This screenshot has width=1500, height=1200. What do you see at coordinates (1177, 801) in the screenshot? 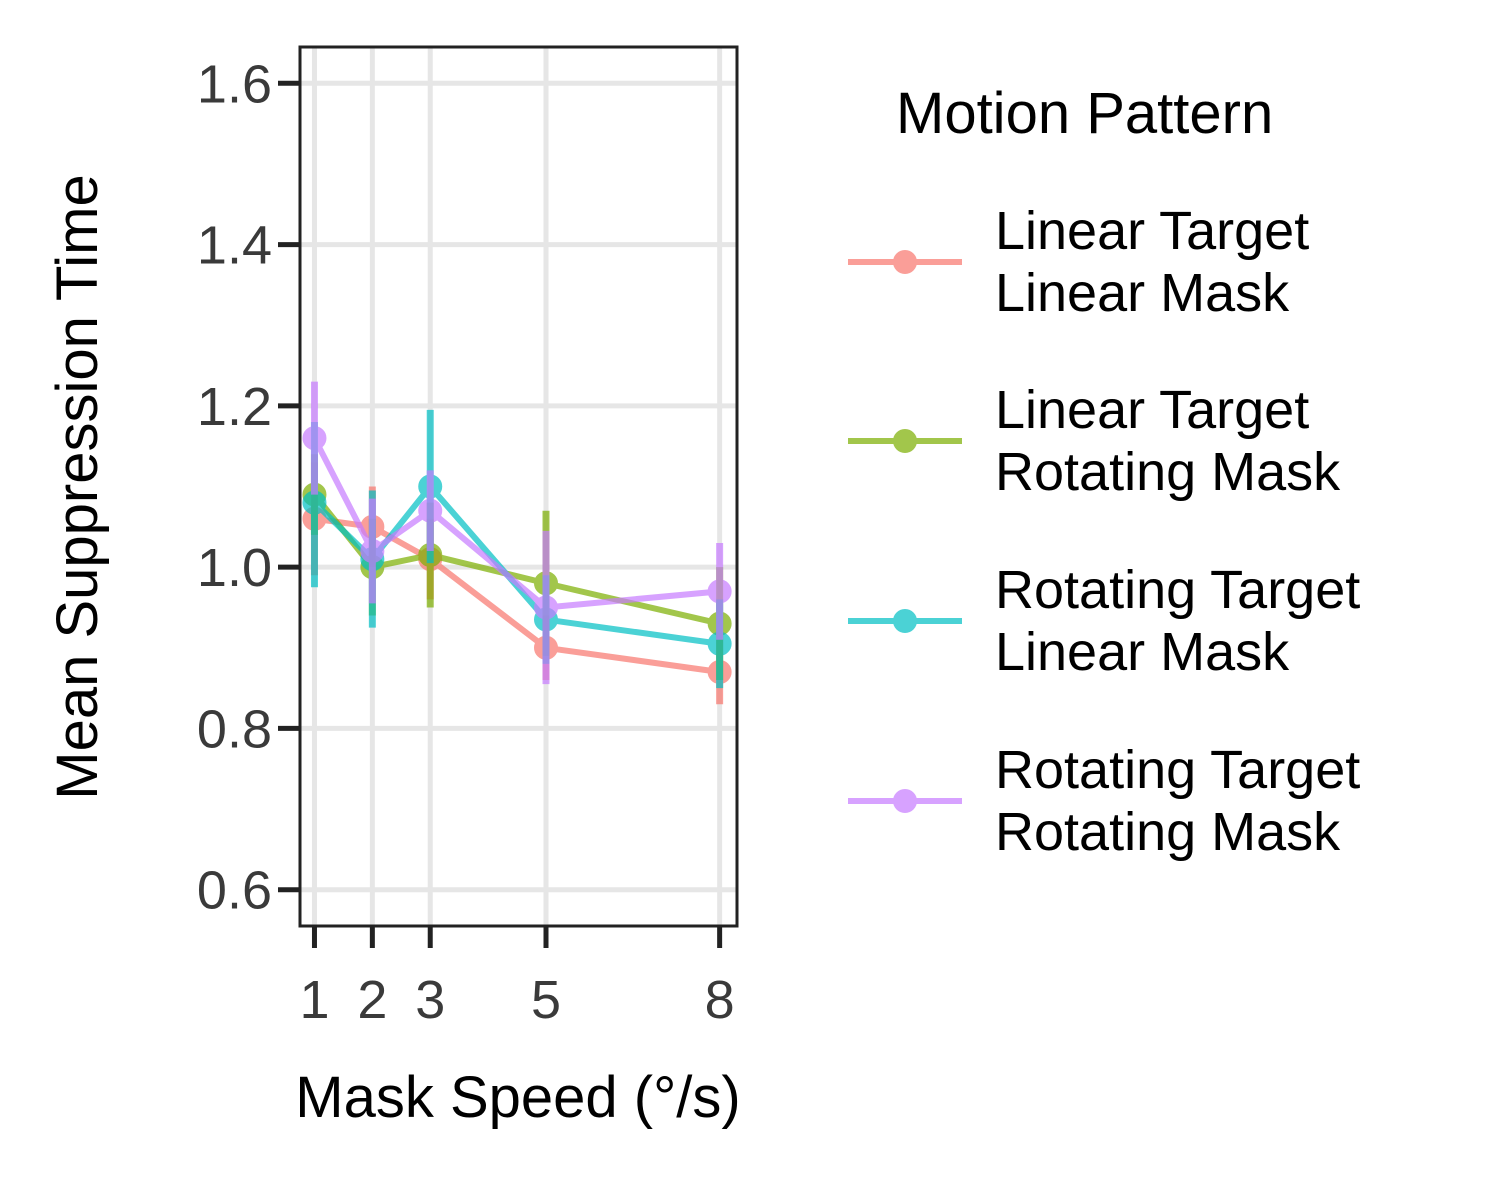
I see `legend-label: Rotating Target Rotating Mask` at bounding box center [1177, 801].